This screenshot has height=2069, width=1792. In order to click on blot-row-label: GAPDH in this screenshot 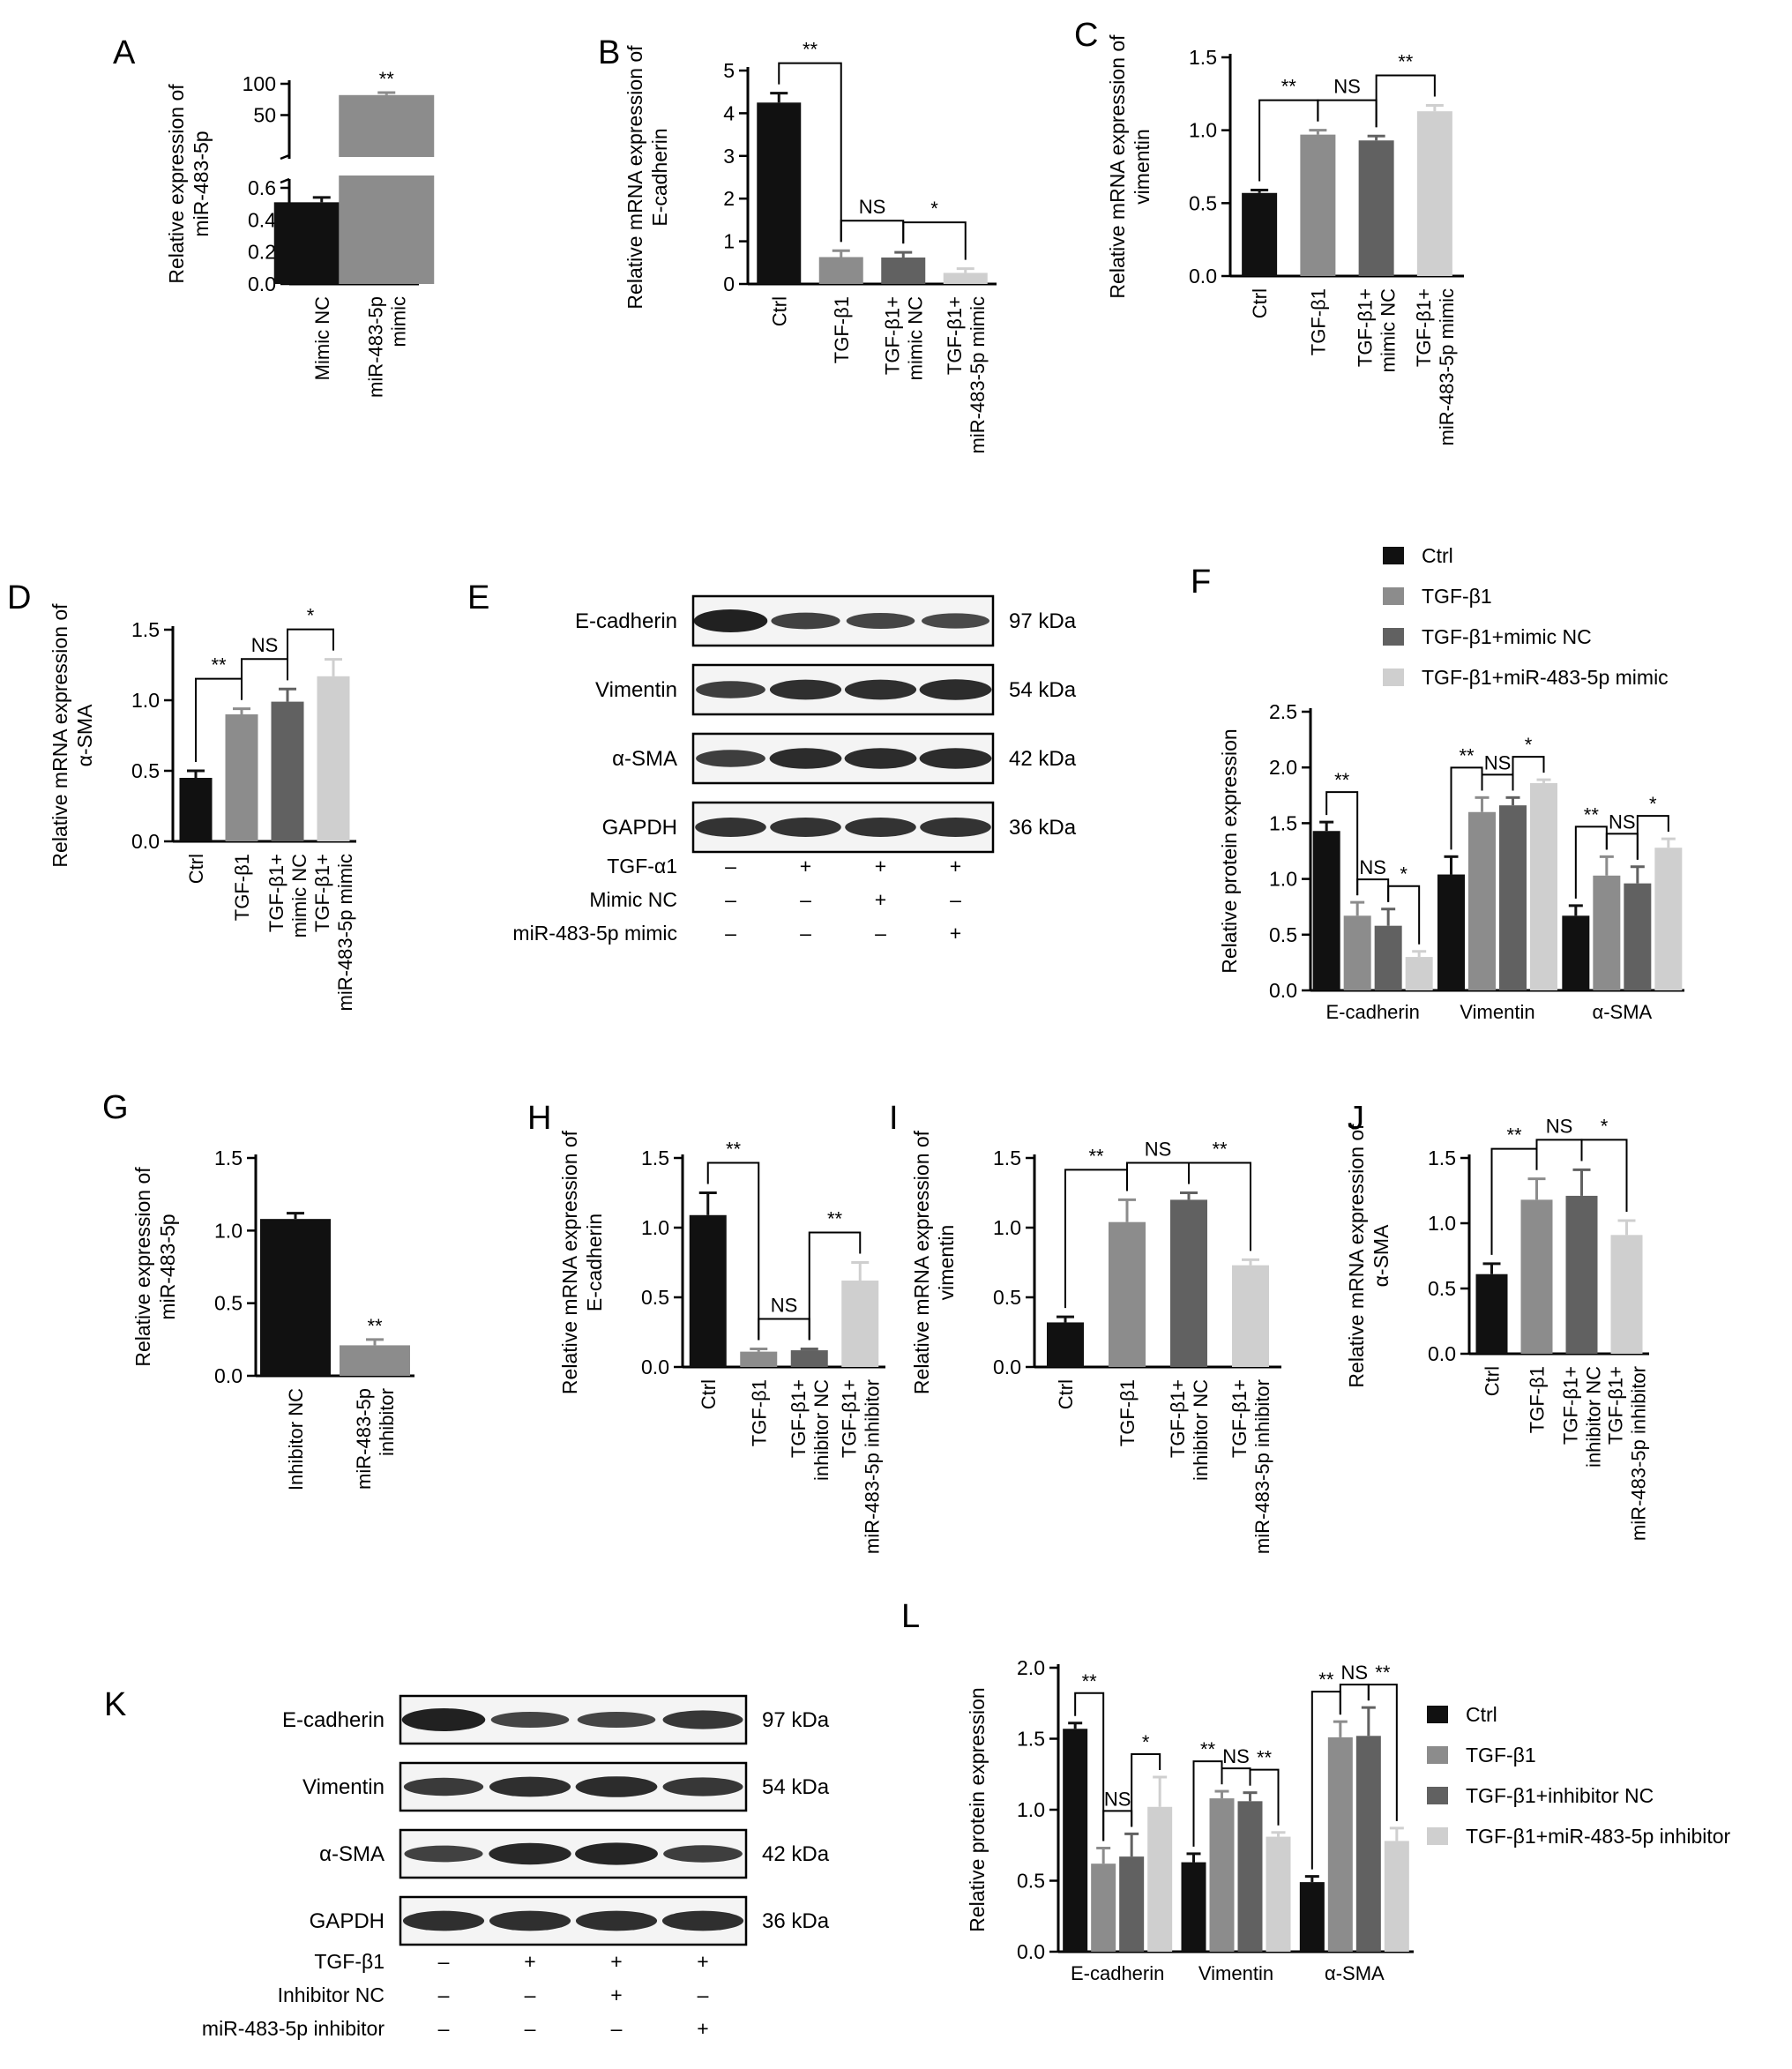, I will do `click(347, 1921)`.